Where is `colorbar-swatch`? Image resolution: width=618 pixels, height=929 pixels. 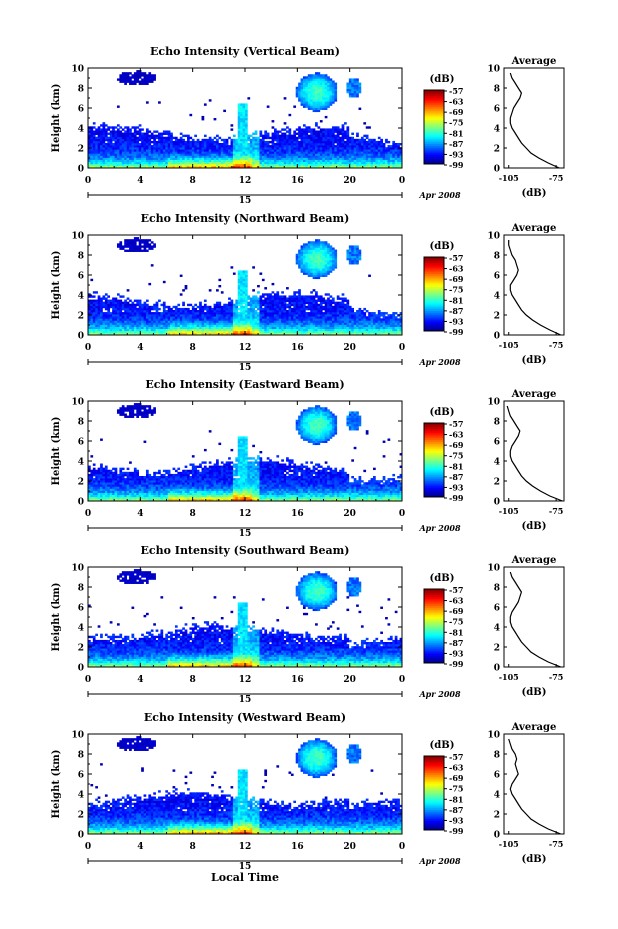
colorbar-swatch is located at coordinates (434, 120).